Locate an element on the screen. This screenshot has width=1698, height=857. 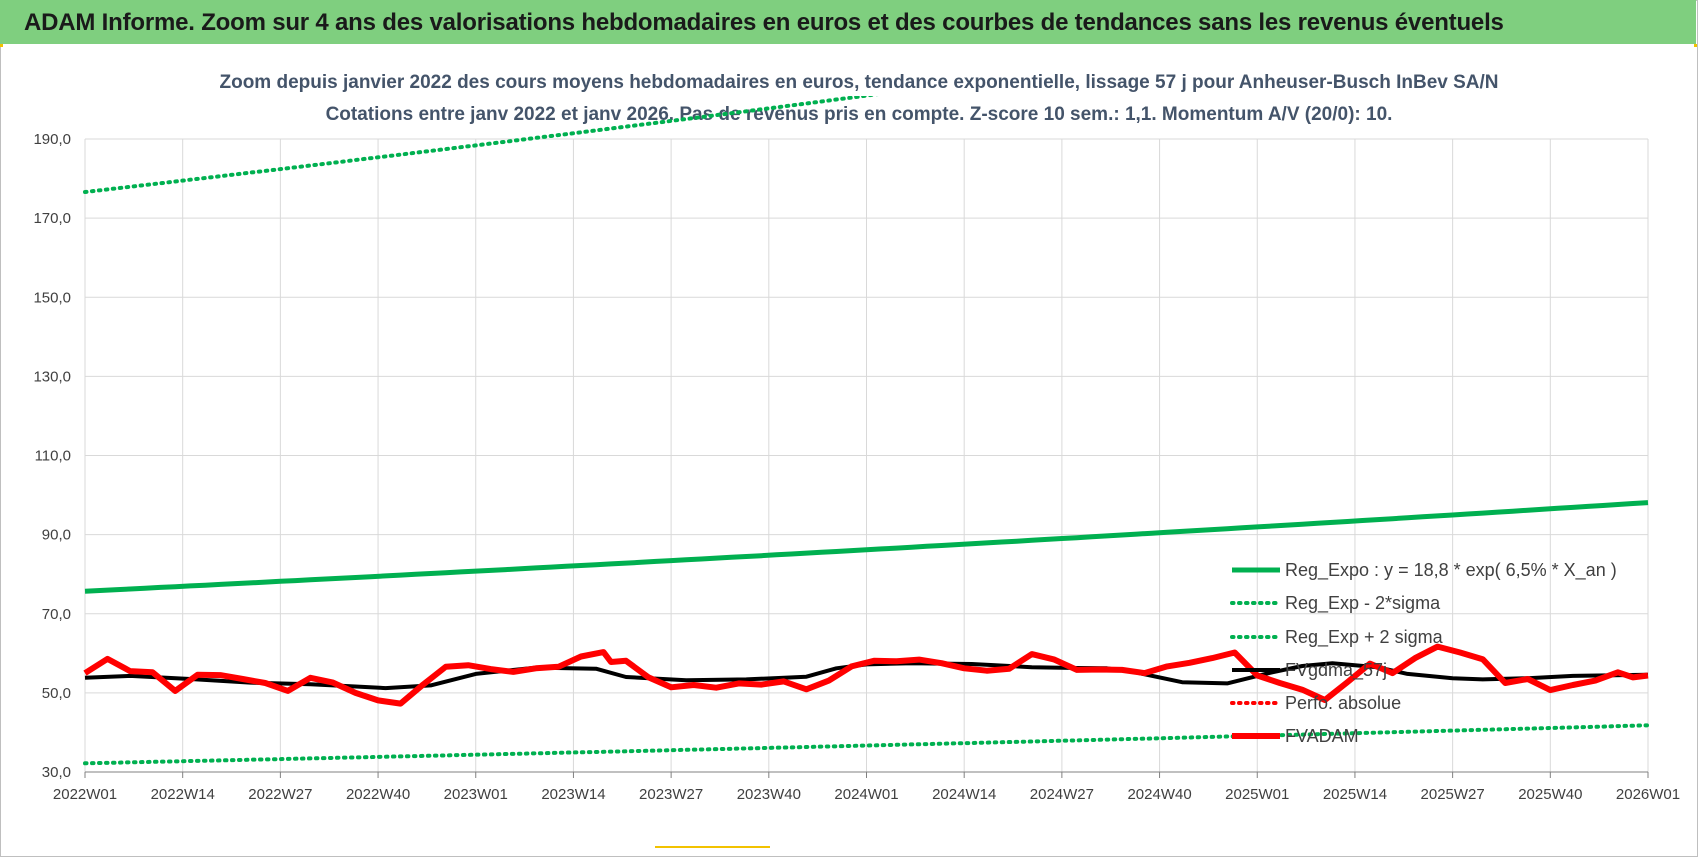
legend-label: Reg_Expo : y = 18,8 * exp( 6,5% * X_an ) is located at coordinates (1451, 570).